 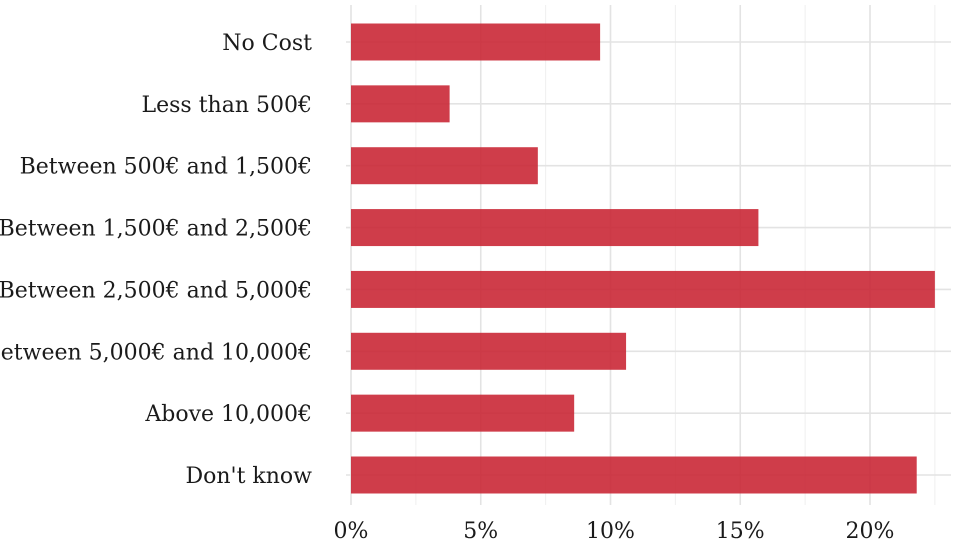 I want to click on x-tick-label: 5%, so click(x=480, y=531).